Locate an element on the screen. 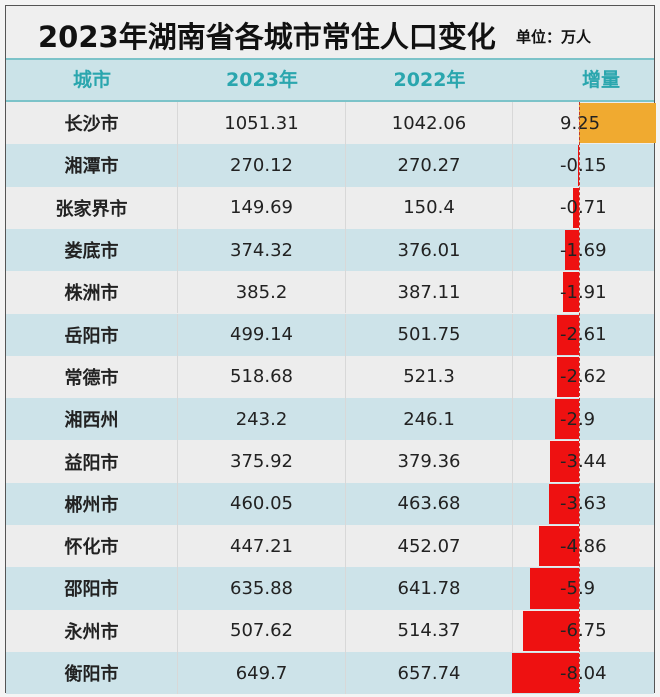 Image resolution: width=660 pixels, height=697 pixels. table-row: 岳阳市 499.14 501.75 -2.61 is located at coordinates (330, 334).